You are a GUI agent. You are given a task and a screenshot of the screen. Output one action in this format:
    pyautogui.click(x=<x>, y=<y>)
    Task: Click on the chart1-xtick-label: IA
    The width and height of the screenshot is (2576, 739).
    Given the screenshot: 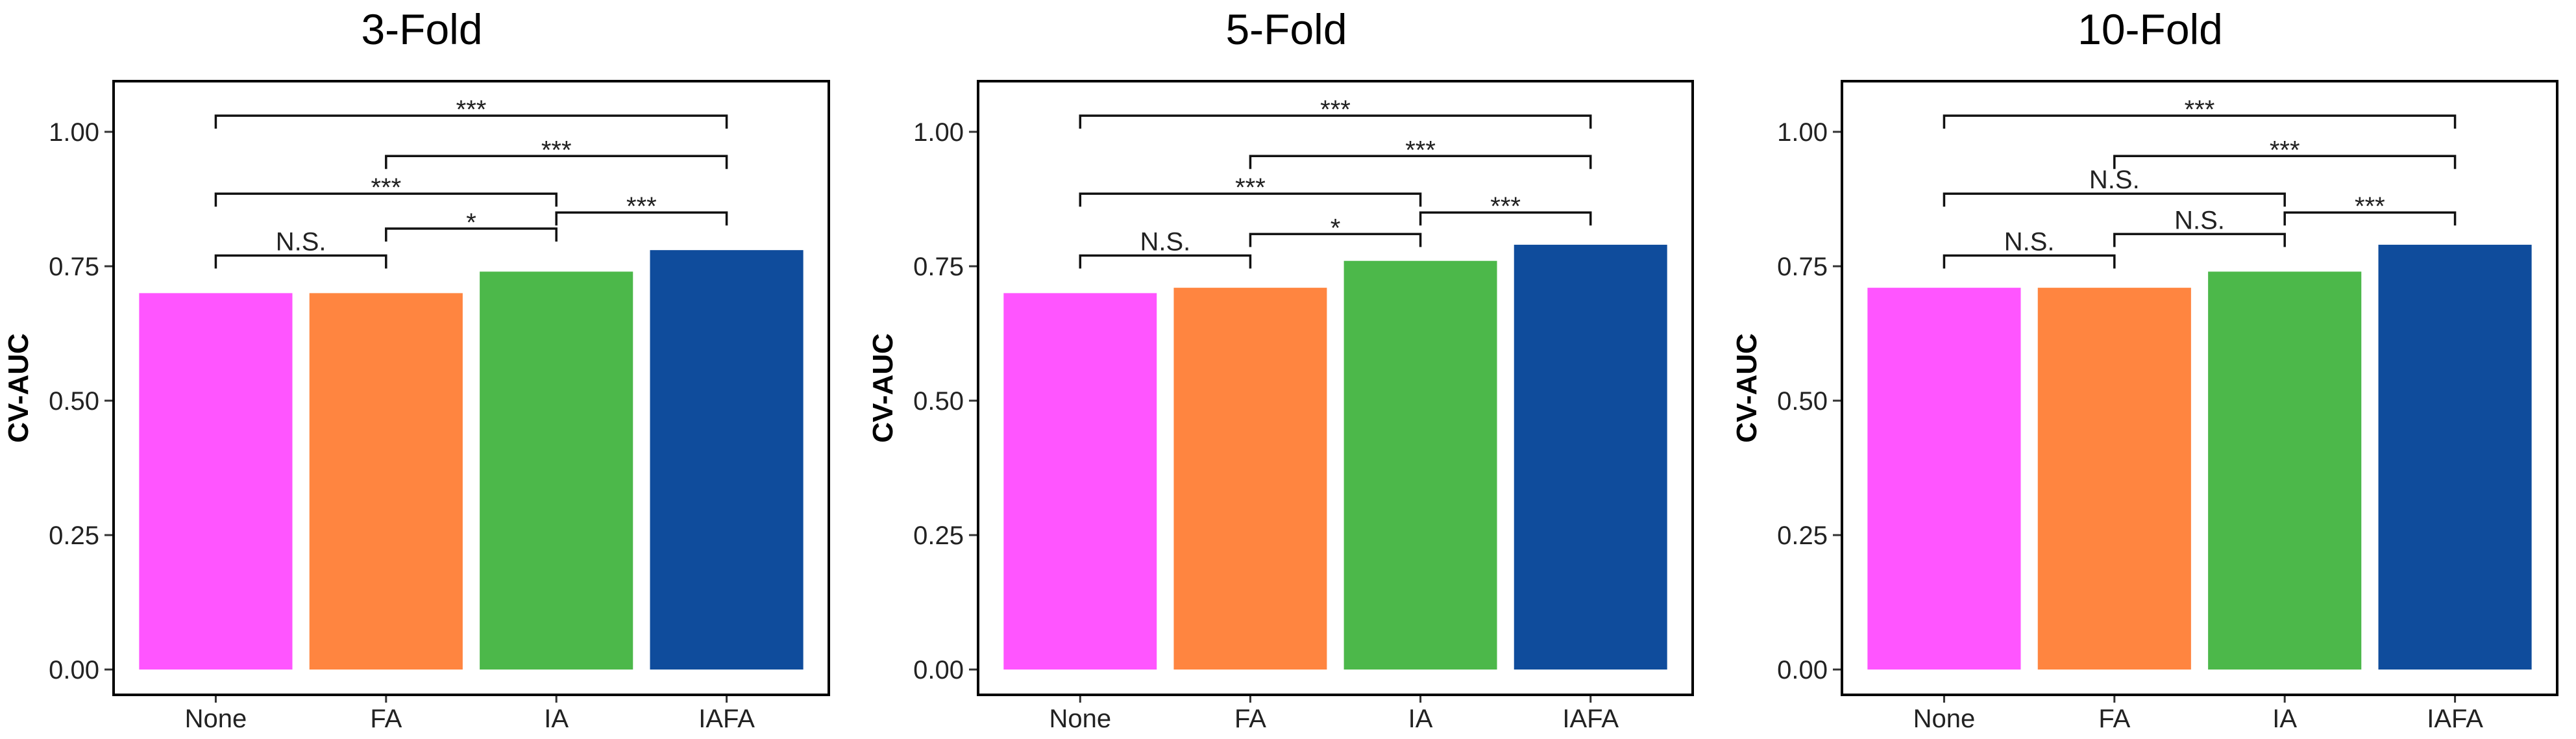 What is the action you would take?
    pyautogui.click(x=556, y=719)
    